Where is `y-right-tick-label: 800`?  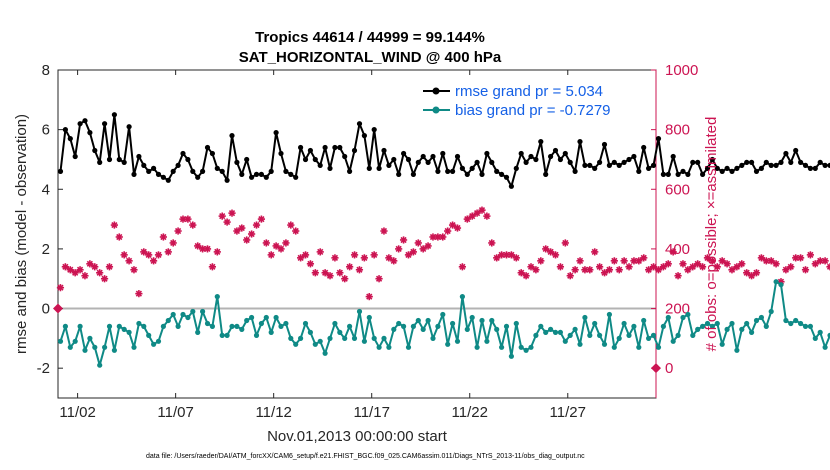 y-right-tick-label: 800 is located at coordinates (677, 130).